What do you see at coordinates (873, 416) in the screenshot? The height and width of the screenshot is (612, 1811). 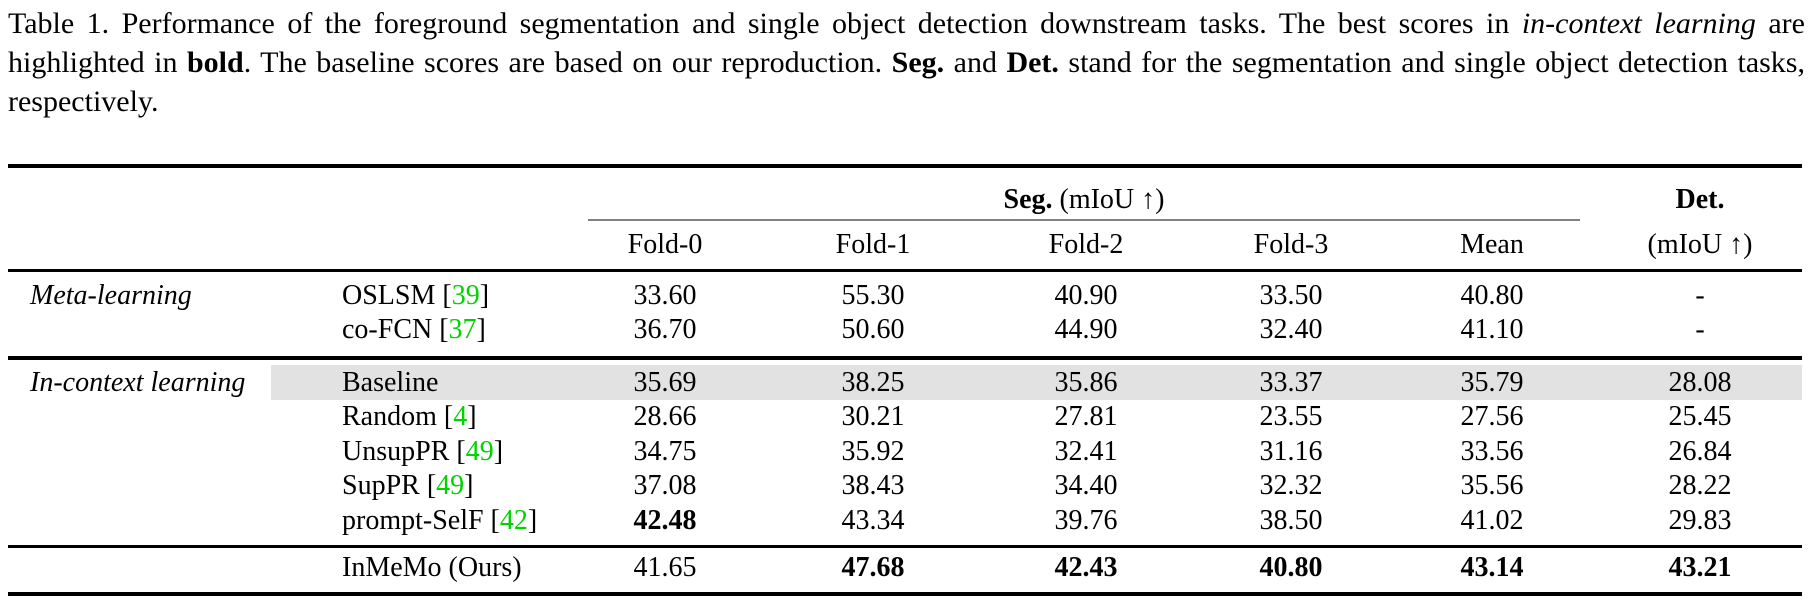 I see `cell-fold1: 30.21` at bounding box center [873, 416].